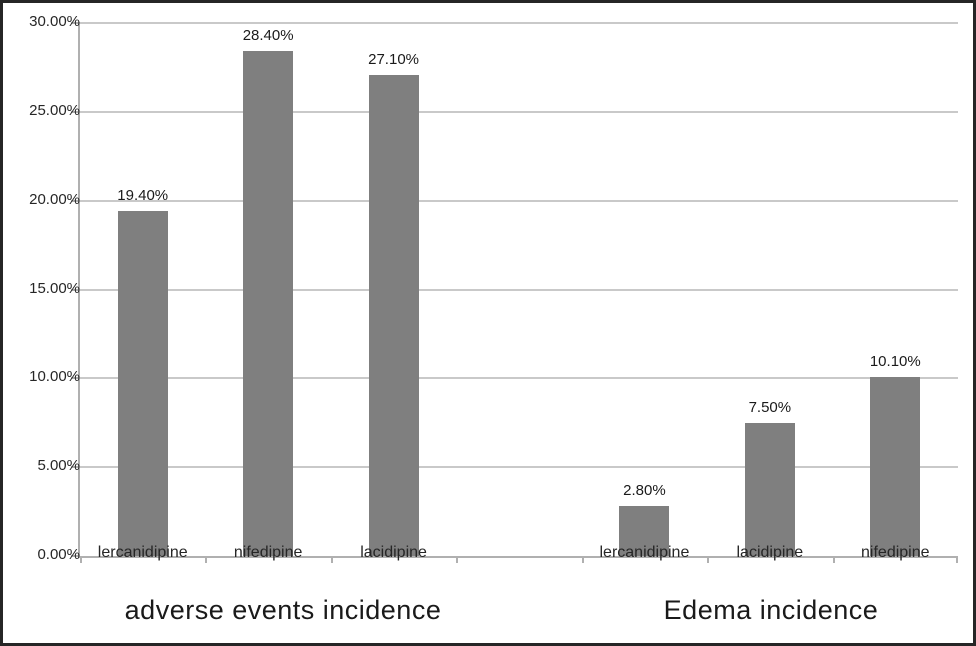 The width and height of the screenshot is (976, 646). What do you see at coordinates (518, 557) in the screenshot?
I see `x-axis-line` at bounding box center [518, 557].